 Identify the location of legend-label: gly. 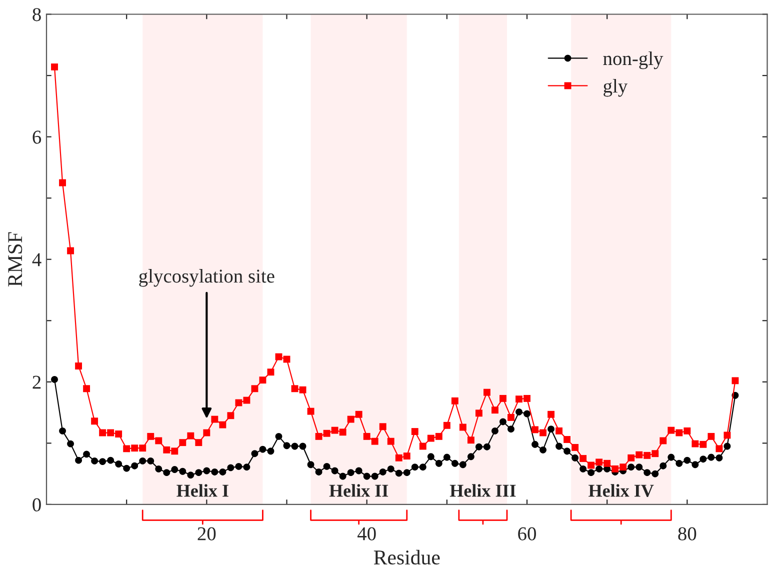
(616, 88).